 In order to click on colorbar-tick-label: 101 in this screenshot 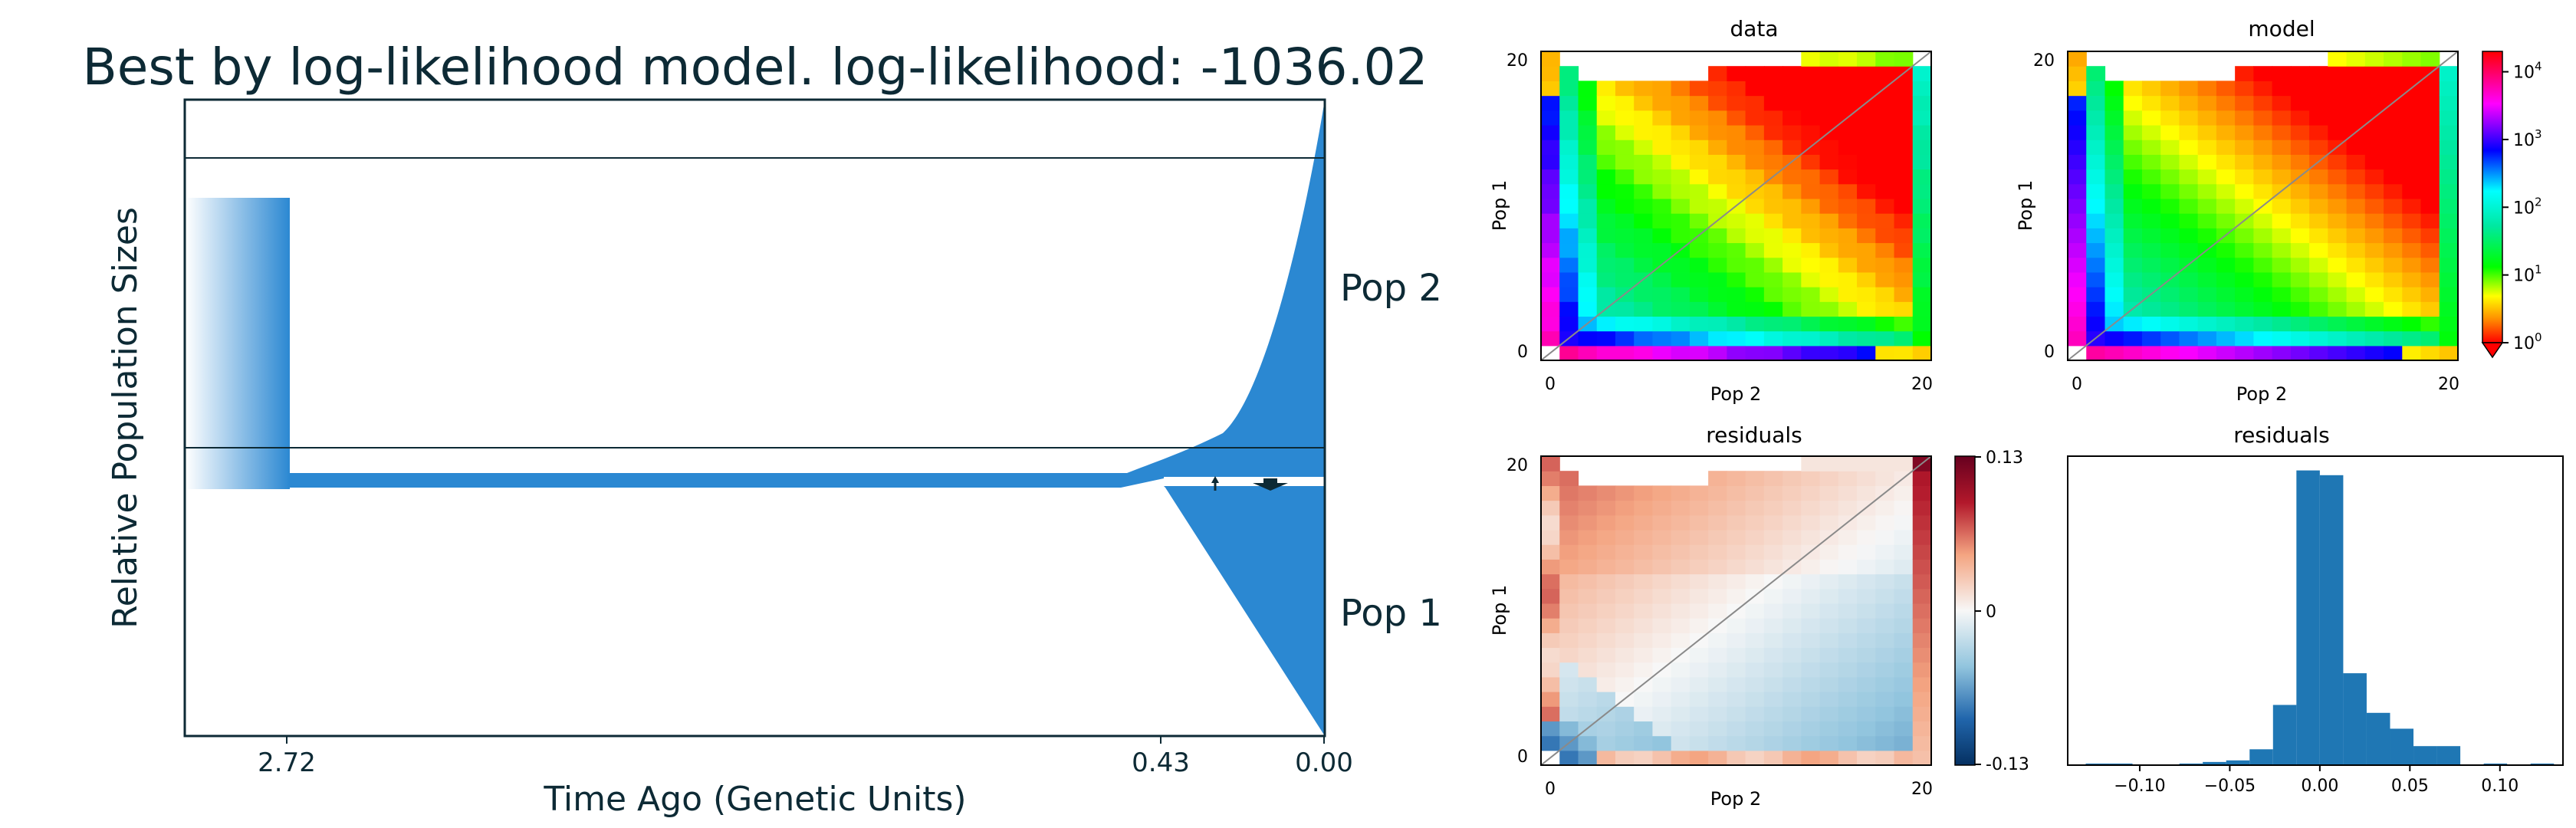, I will do `click(2527, 274)`.